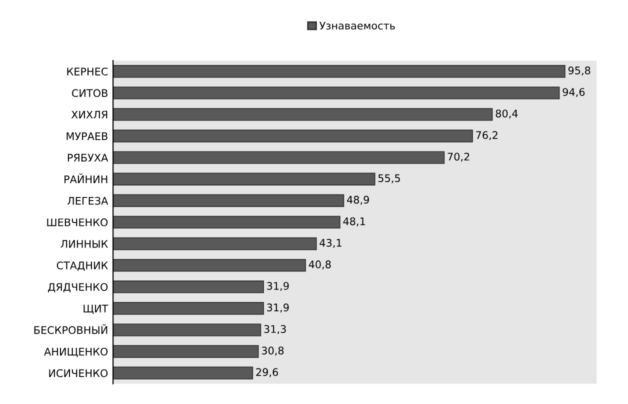 The image size is (628, 404). Describe the element at coordinates (86, 178) in the screenshot. I see `y-tick-label: РАЙНИН` at that location.